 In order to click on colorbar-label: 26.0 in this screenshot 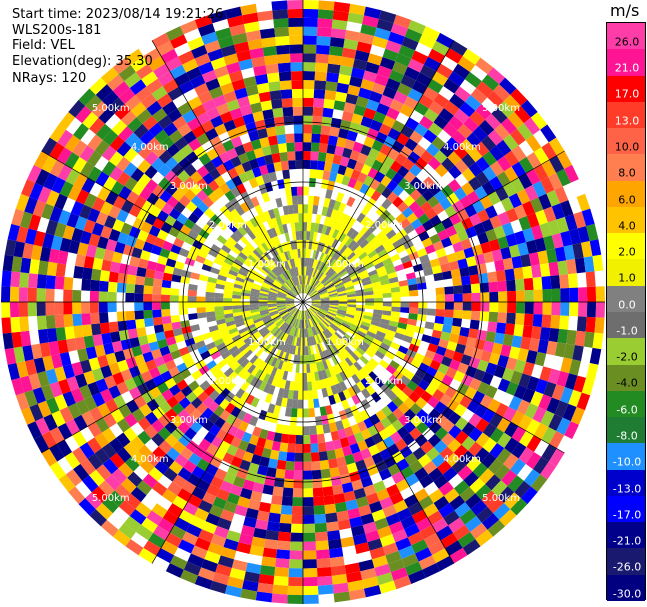, I will do `click(627, 42)`.